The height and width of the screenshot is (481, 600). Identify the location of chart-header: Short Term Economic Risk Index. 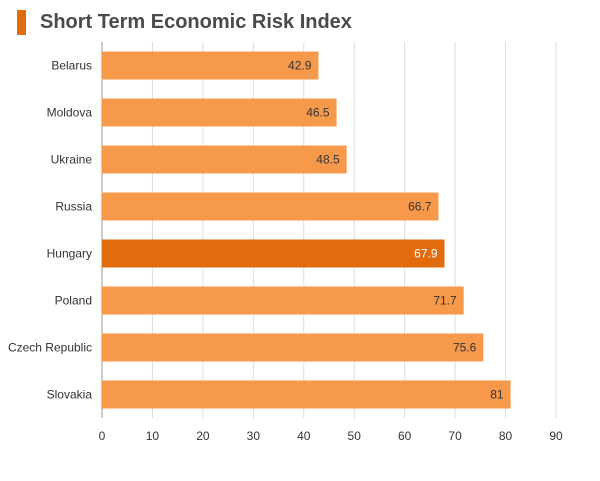
(184, 22).